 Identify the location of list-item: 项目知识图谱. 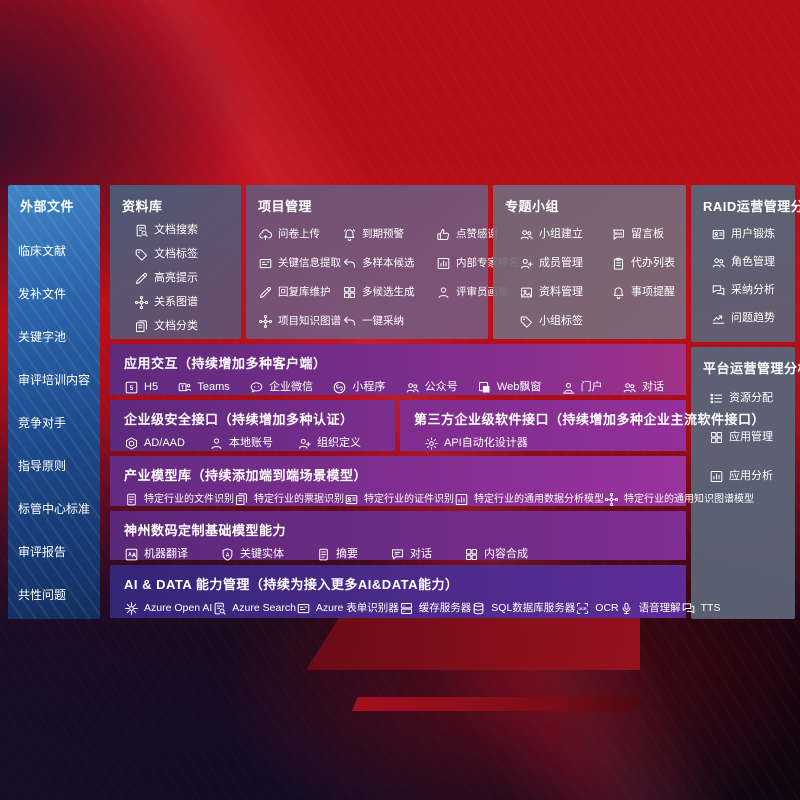
(299, 321).